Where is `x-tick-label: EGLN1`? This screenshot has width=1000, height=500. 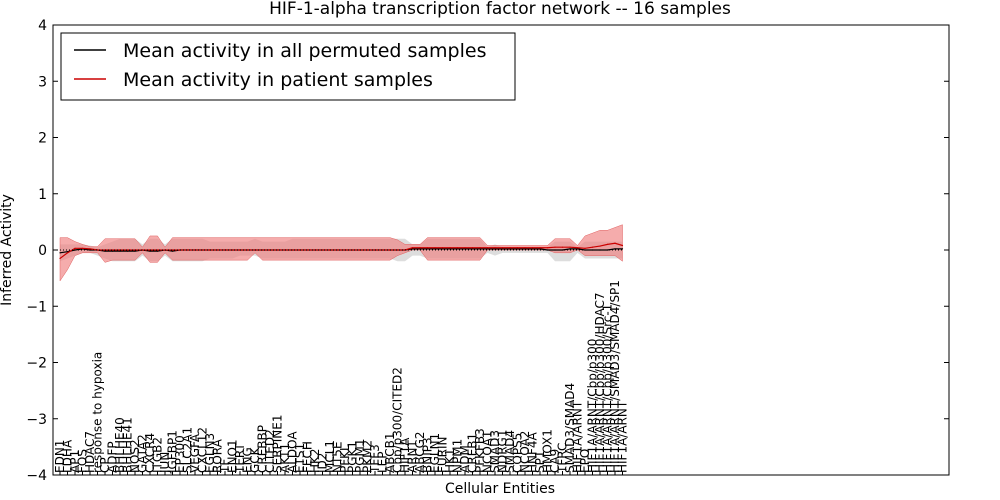
x-tick-label: EGLN1 is located at coordinates (435, 453).